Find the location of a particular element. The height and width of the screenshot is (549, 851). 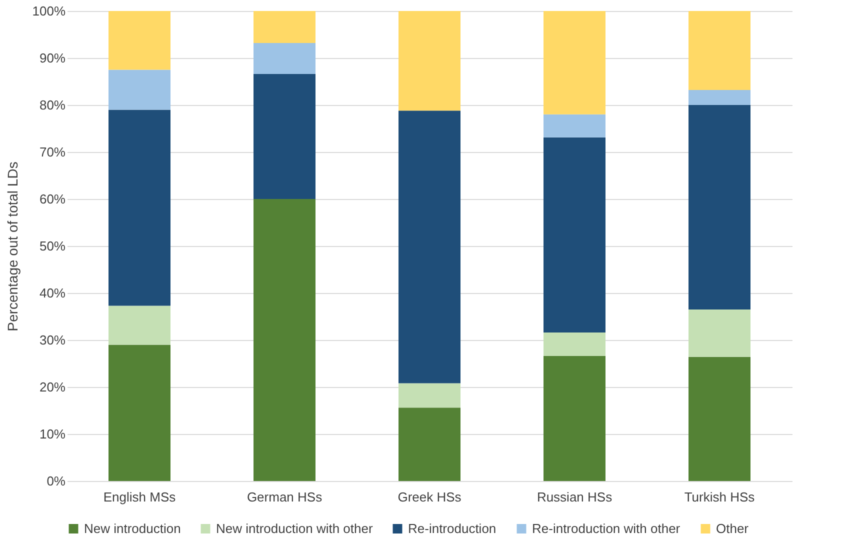

x-tick-label: English MSs is located at coordinates (139, 497).